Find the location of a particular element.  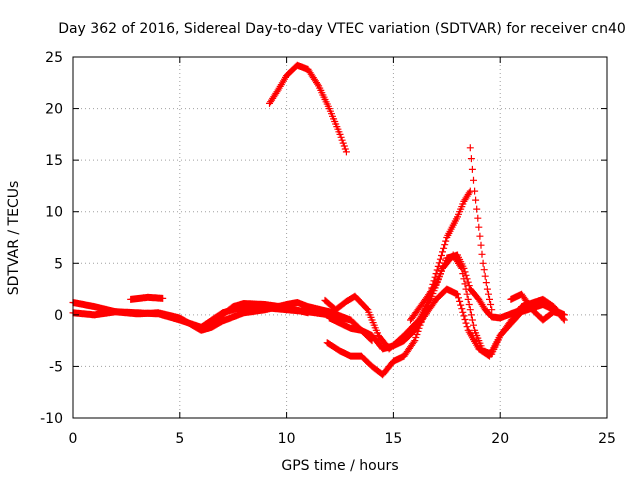

y-tick-label: 15 is located at coordinates (54, 161).